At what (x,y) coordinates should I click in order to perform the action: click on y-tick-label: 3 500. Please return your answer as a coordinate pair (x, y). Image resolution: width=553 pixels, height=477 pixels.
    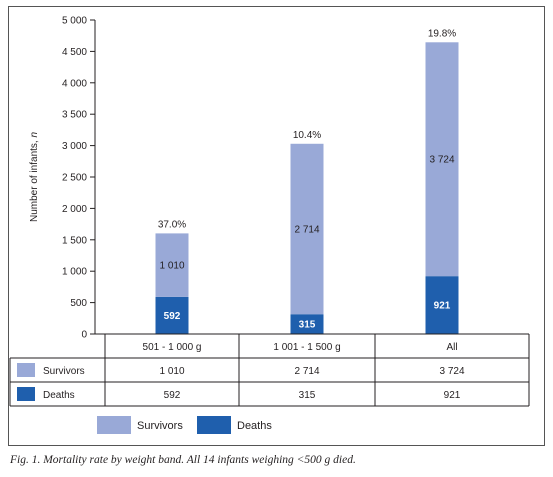
    Looking at the image, I should click on (74, 115).